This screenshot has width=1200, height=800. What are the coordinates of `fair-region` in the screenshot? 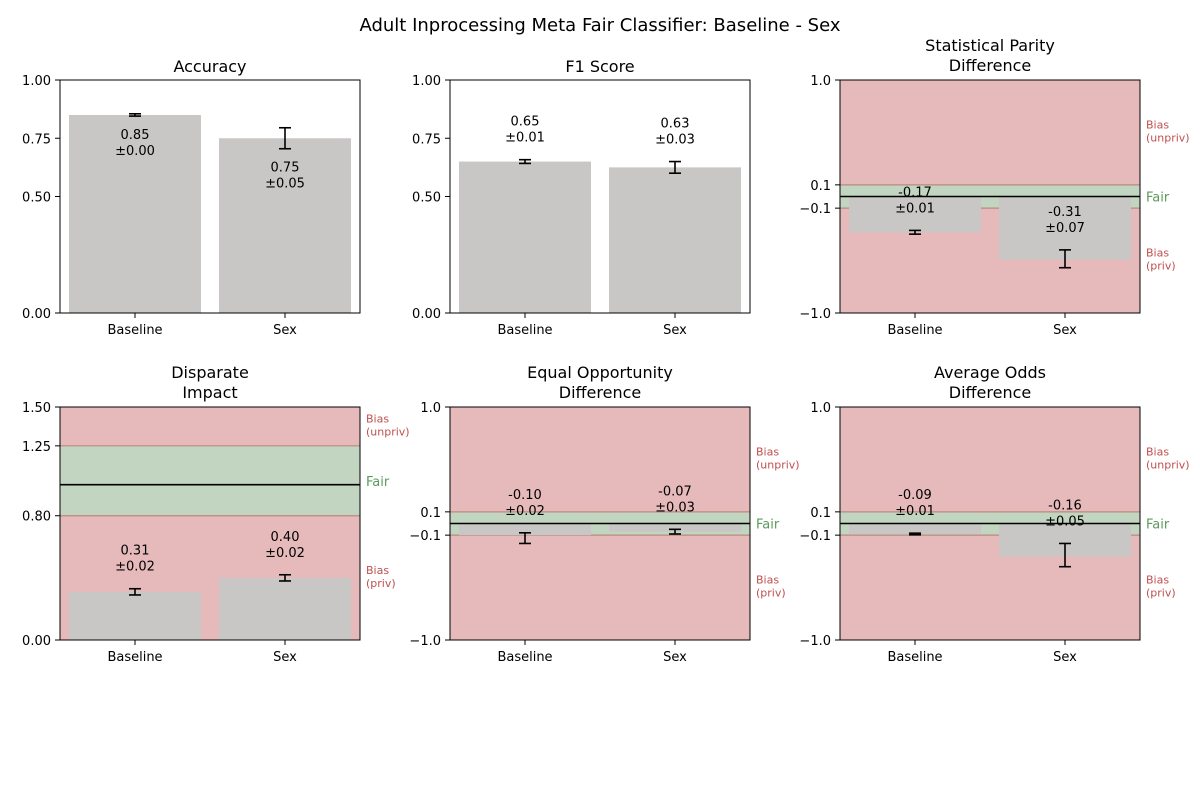 It's located at (210, 480).